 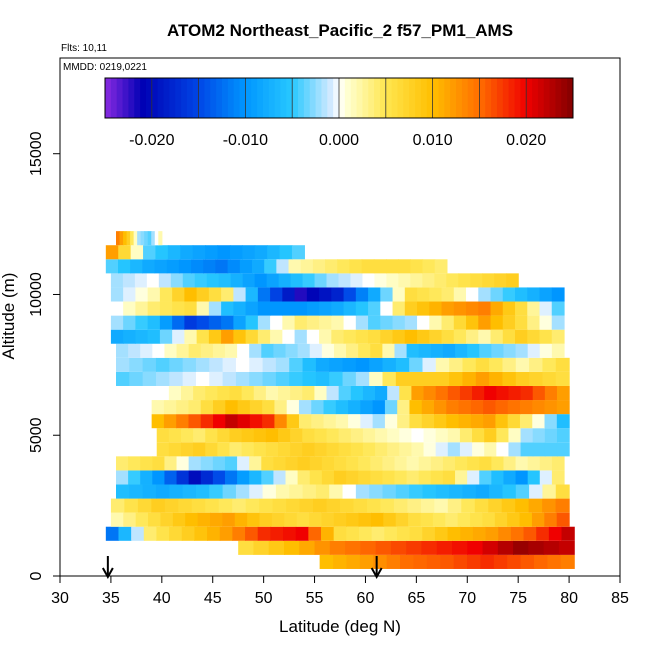 I want to click on x-tick-label-6: 60, so click(x=366, y=598).